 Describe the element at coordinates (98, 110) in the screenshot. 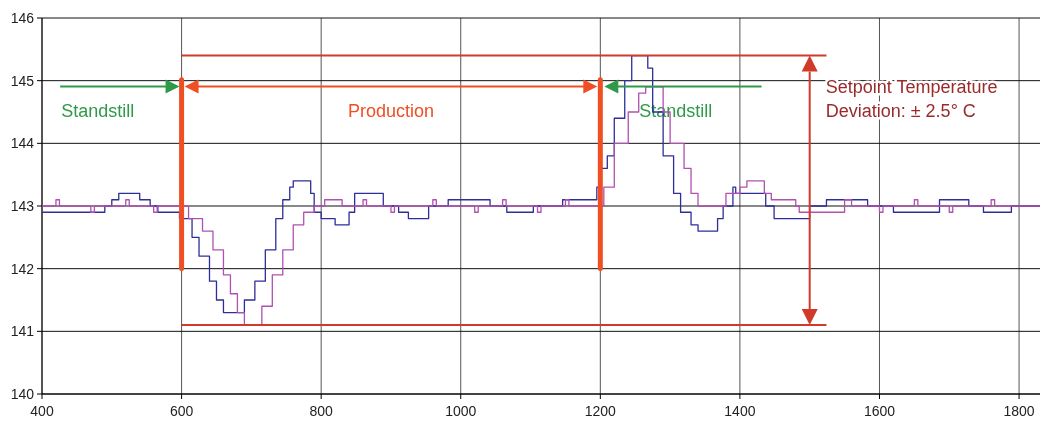

I see `annotation: Standstill` at that location.